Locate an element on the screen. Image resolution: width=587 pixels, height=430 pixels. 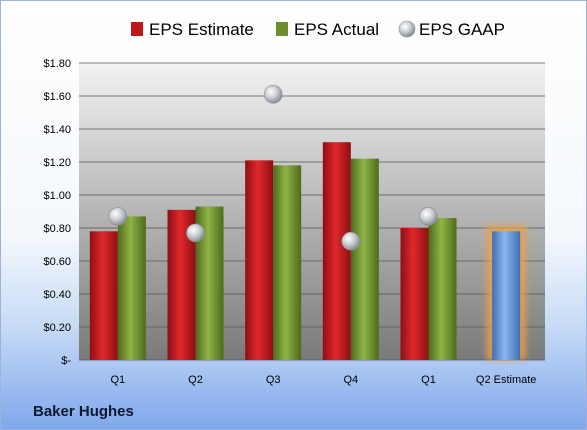
legend: EPS Estimate EPS Actual EPS GAAP is located at coordinates (318, 29).